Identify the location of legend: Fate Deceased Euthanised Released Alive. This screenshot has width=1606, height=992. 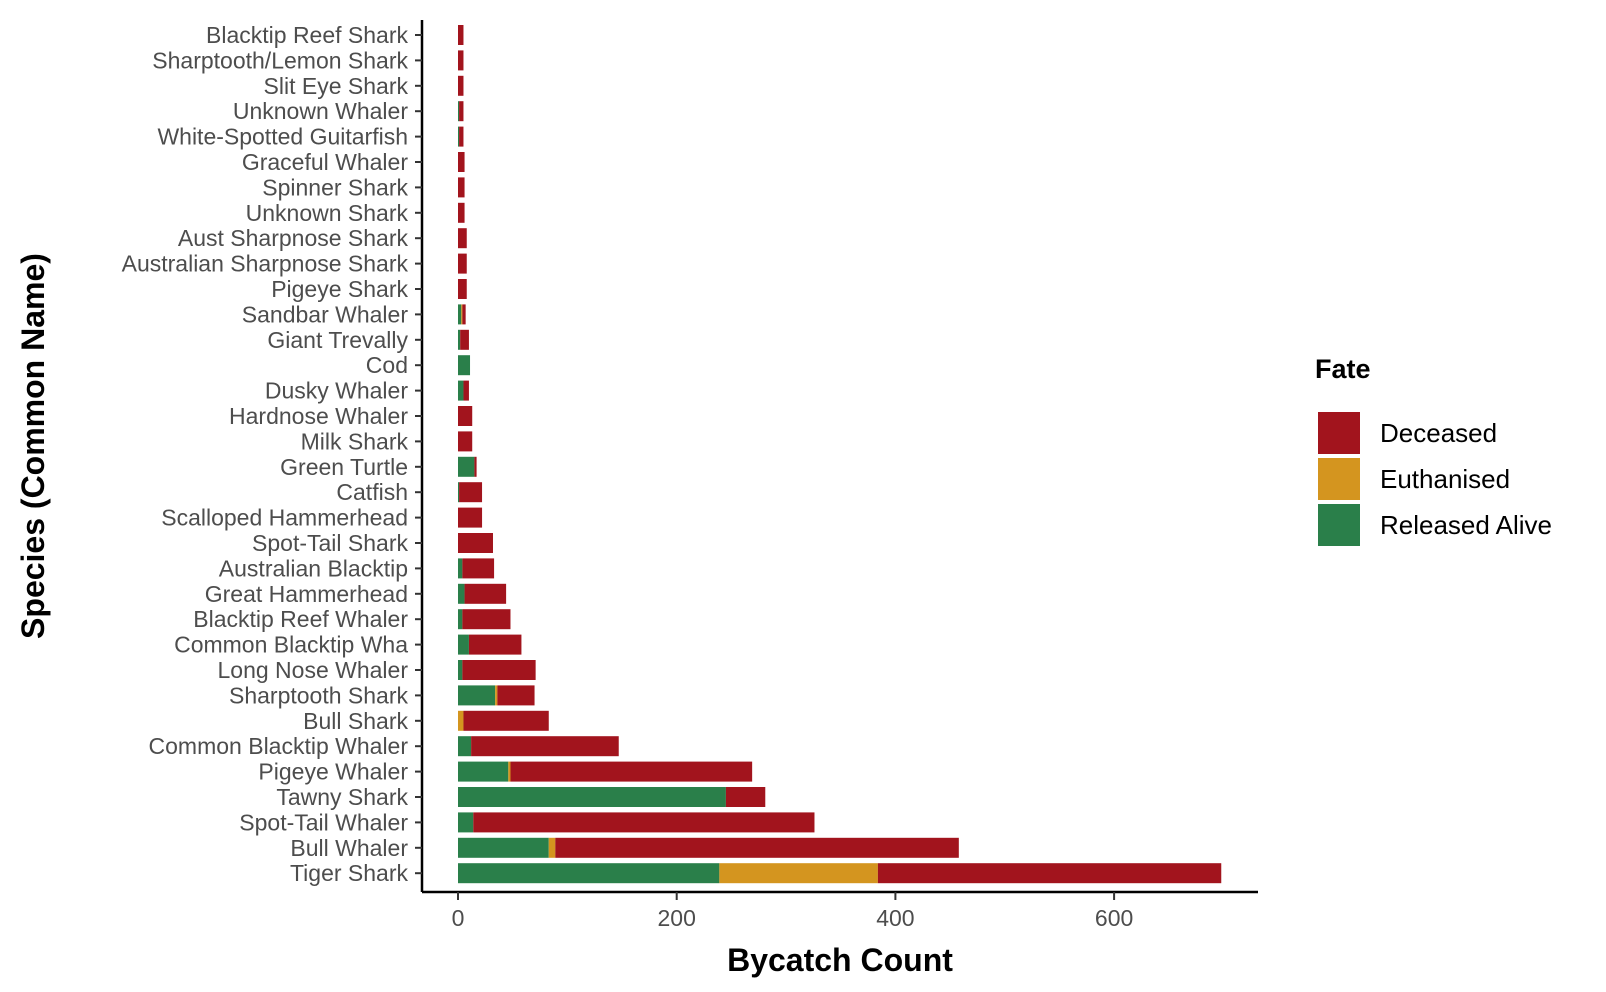
(1433, 450).